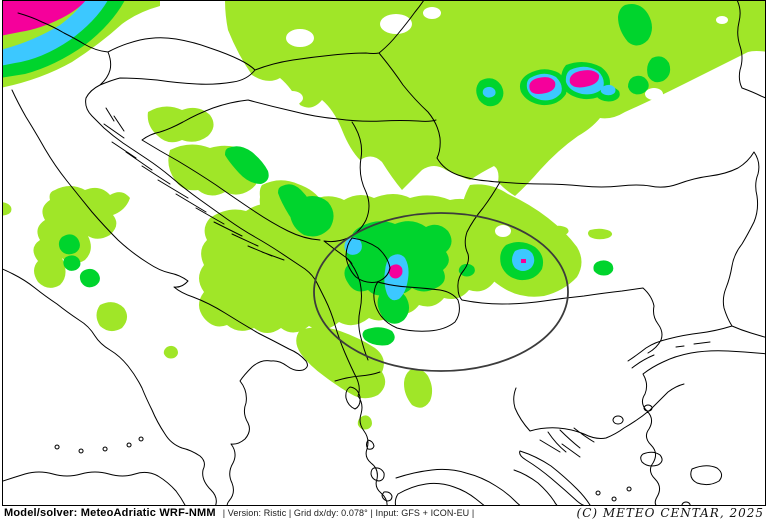  Describe the element at coordinates (110, 513) in the screenshot. I see `model-solver-label: Model/solver: MeteoAdriatic WRF-NMM` at that location.